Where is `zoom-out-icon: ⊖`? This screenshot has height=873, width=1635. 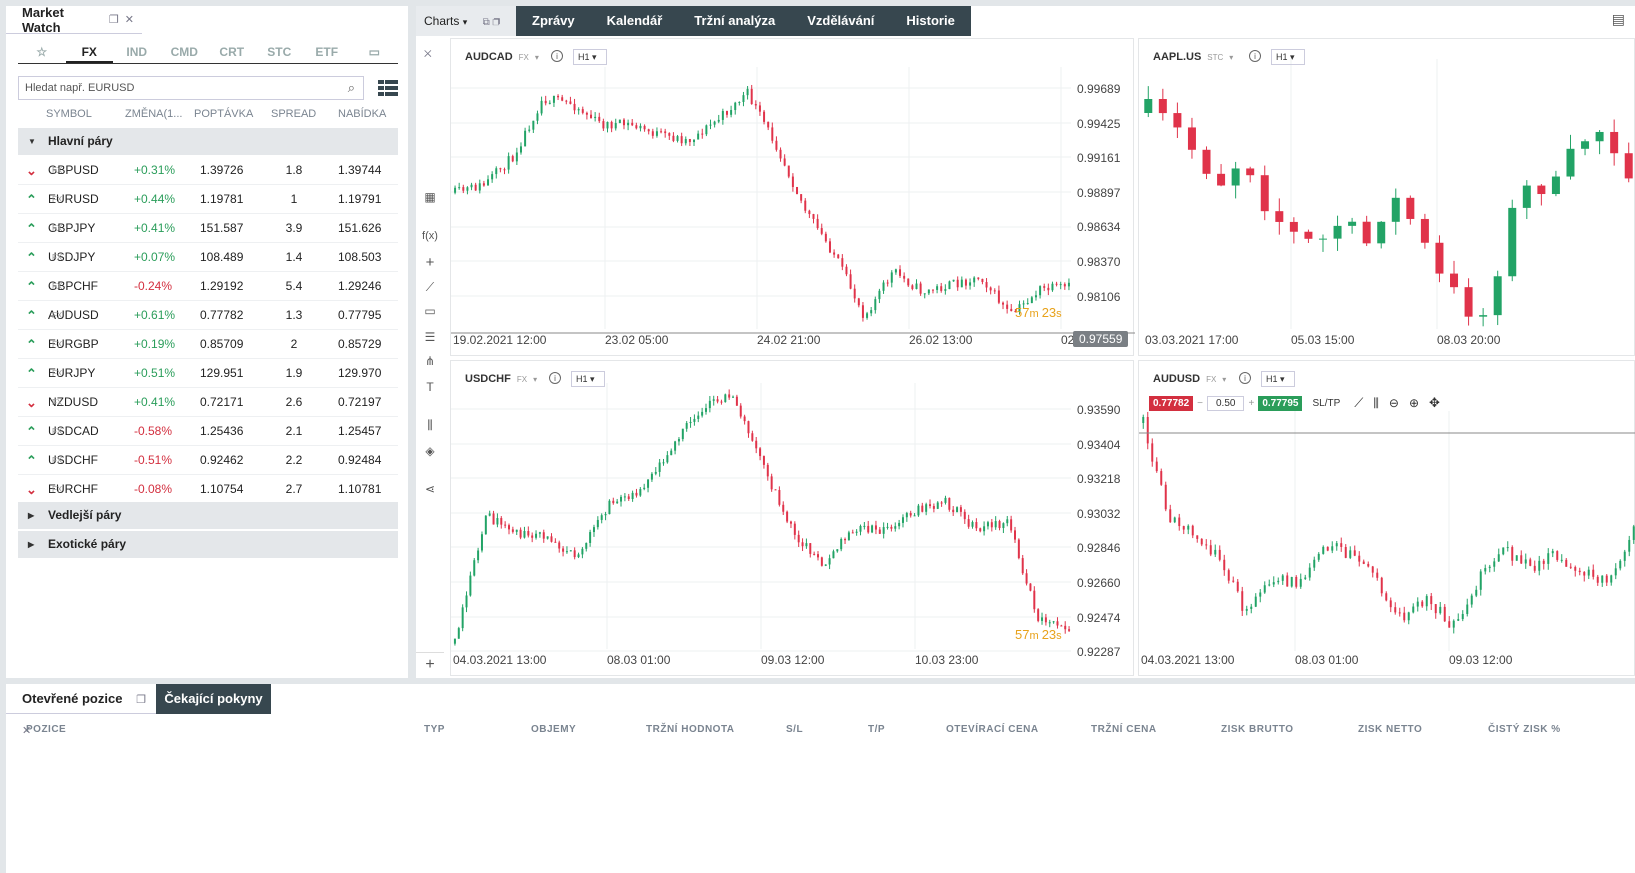 zoom-out-icon: ⊖ is located at coordinates (1393, 403).